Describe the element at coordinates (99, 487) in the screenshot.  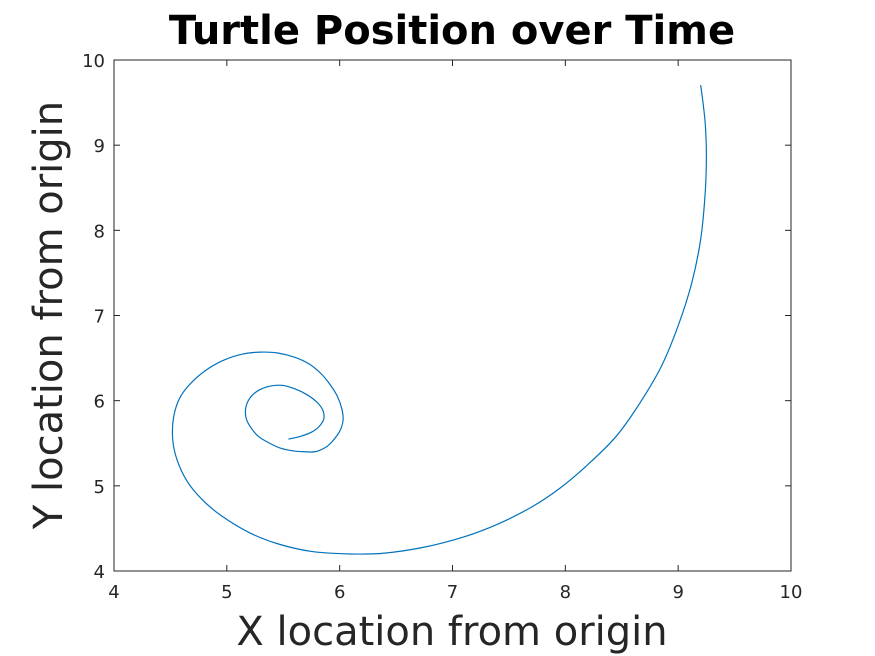
I see `y-tick-label: 5` at that location.